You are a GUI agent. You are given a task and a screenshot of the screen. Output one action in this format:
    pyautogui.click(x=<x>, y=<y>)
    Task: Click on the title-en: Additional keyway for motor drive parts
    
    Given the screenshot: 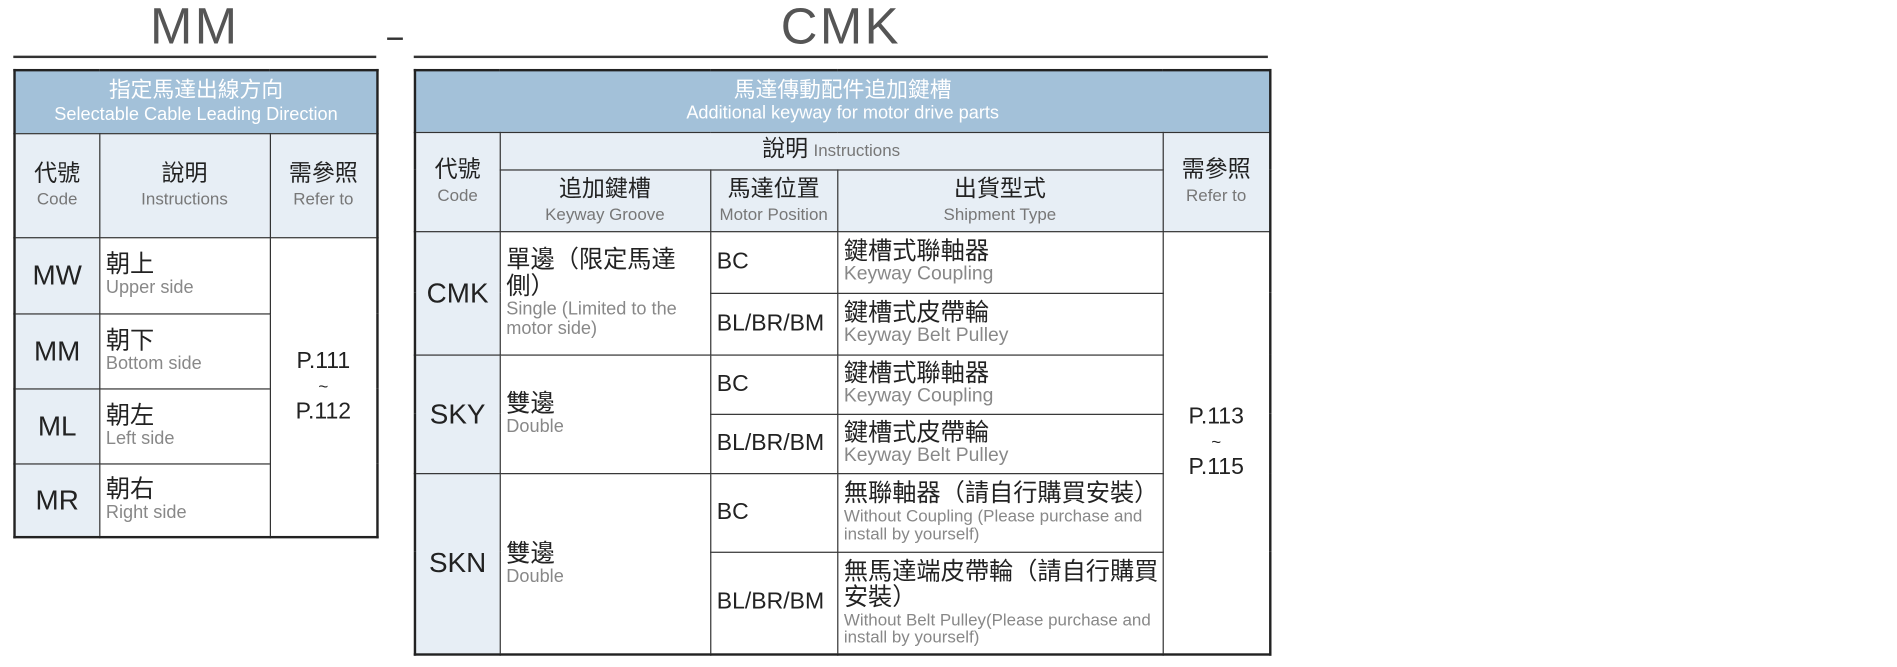 What is the action you would take?
    pyautogui.click(x=842, y=113)
    